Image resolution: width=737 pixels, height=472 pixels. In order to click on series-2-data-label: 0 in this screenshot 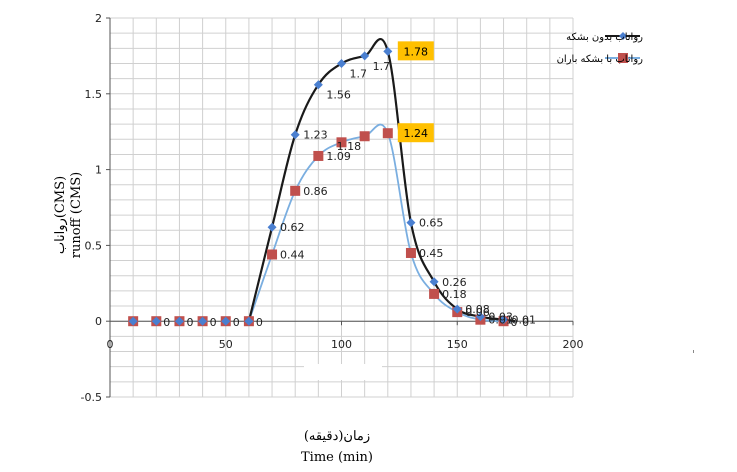, I will do `click(514, 322)`.